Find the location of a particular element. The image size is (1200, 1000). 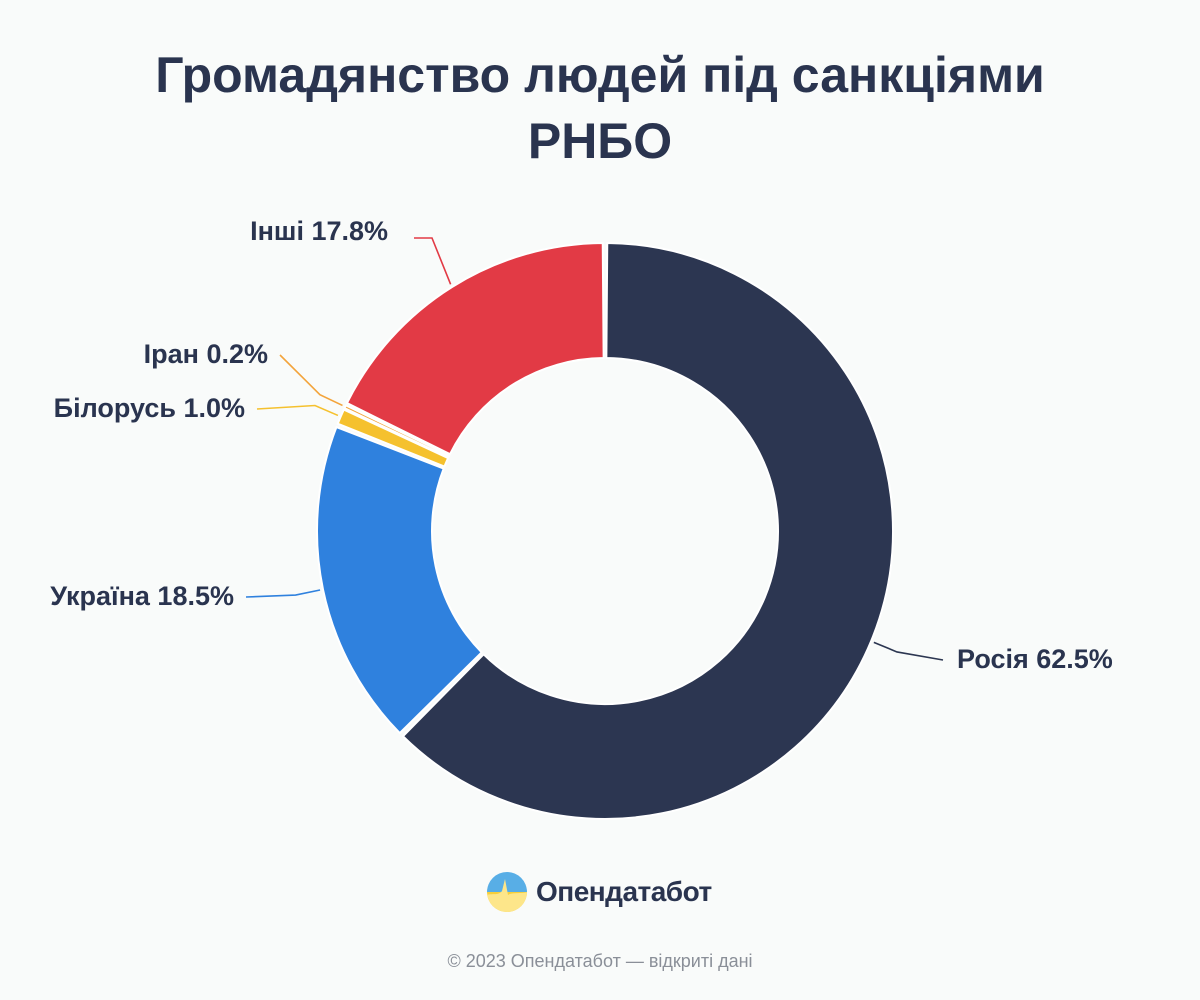

brand: Опендатабот is located at coordinates (599, 892).